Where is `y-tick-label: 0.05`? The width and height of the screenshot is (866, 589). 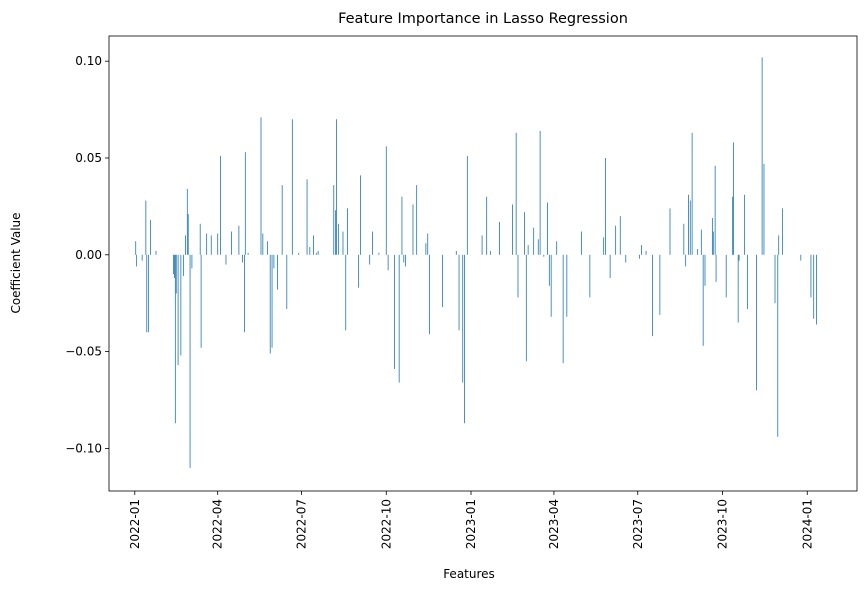
y-tick-label: 0.05 is located at coordinates (88, 158).